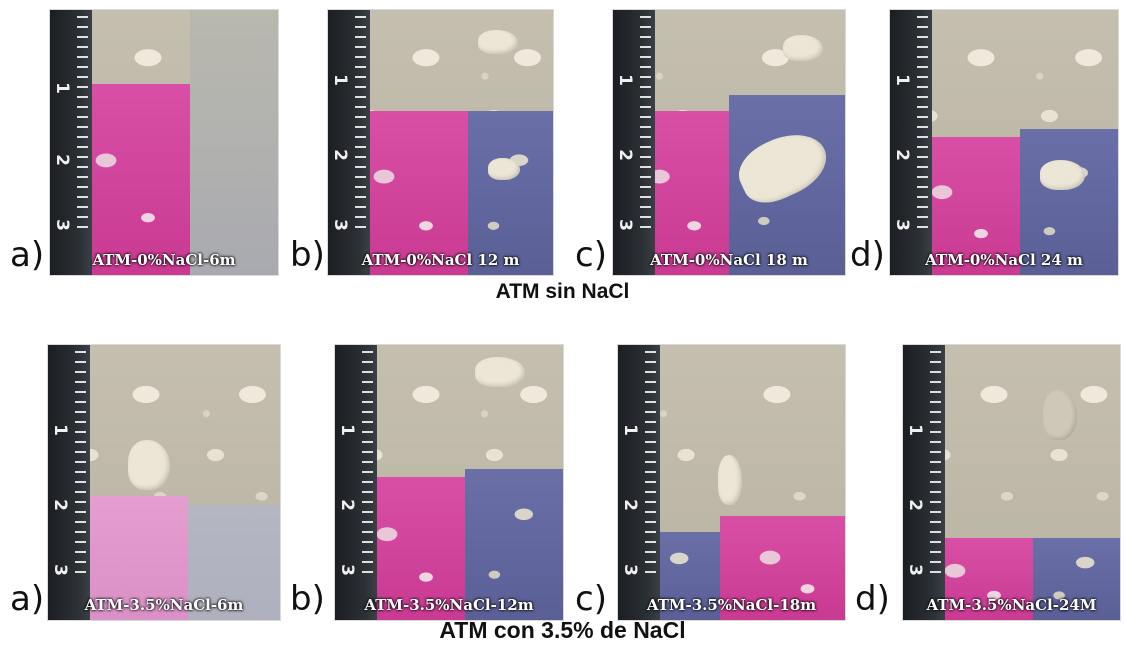 This screenshot has width=1125, height=645. Describe the element at coordinates (1011, 482) in the screenshot. I see `core-photo: 1 2 3 ATM-3.5%NaCl-24M` at that location.